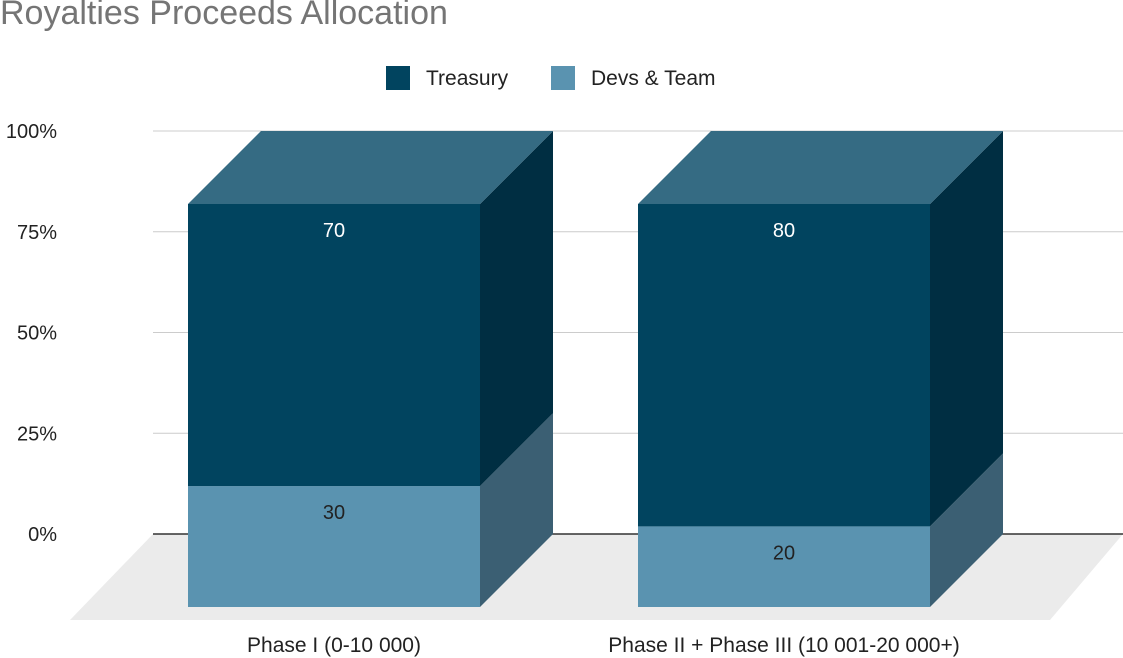 The image size is (1123, 658). I want to click on y-tick-label: 50%, so click(37, 334).